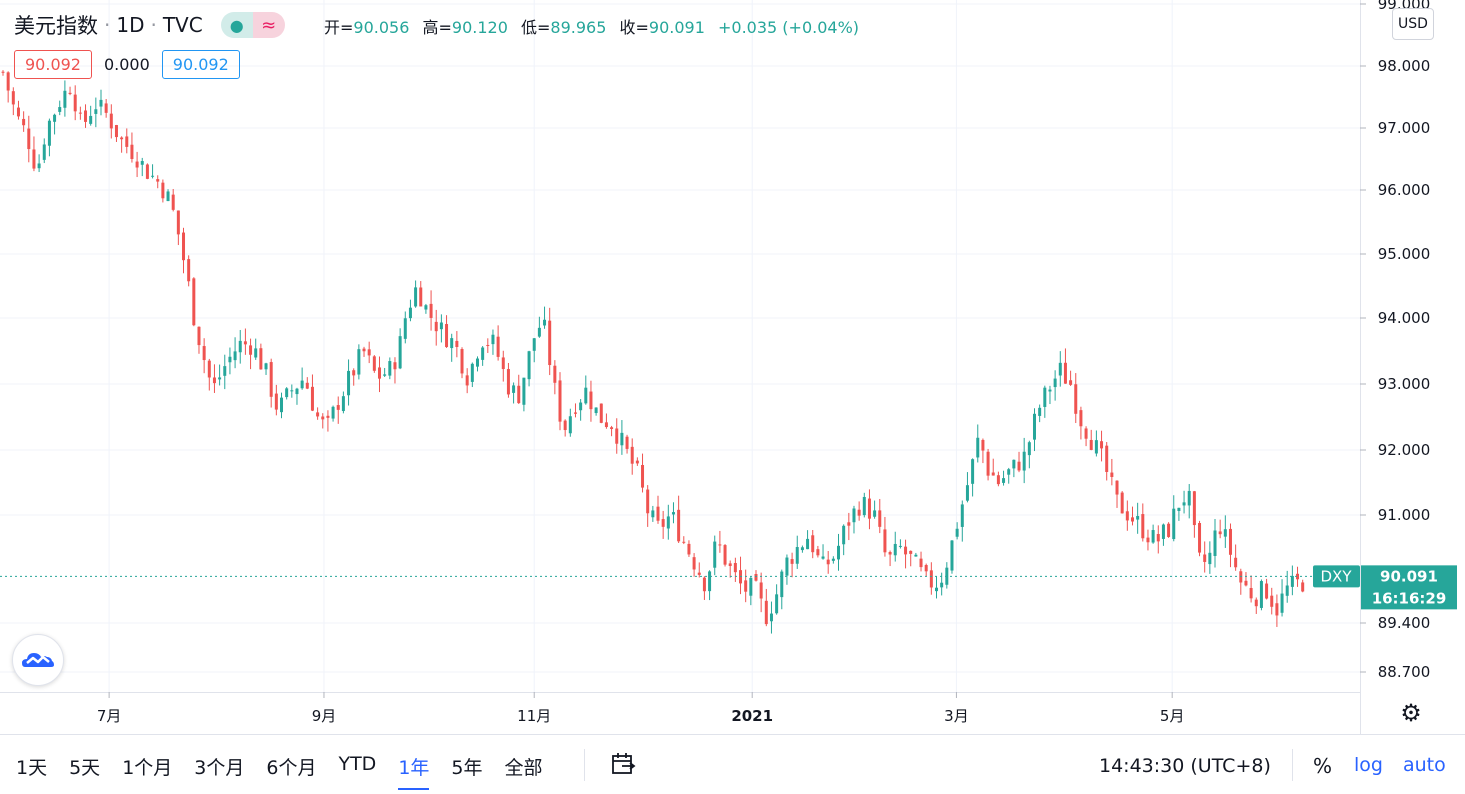  I want to click on last-price-box, so click(1409, 587).